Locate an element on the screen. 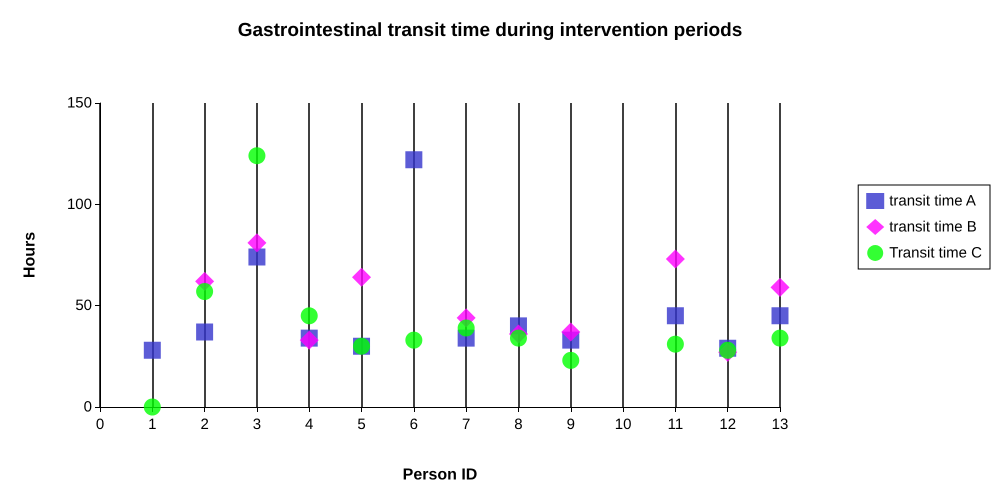 The image size is (998, 490). y-tick-label: 0 is located at coordinates (88, 407).